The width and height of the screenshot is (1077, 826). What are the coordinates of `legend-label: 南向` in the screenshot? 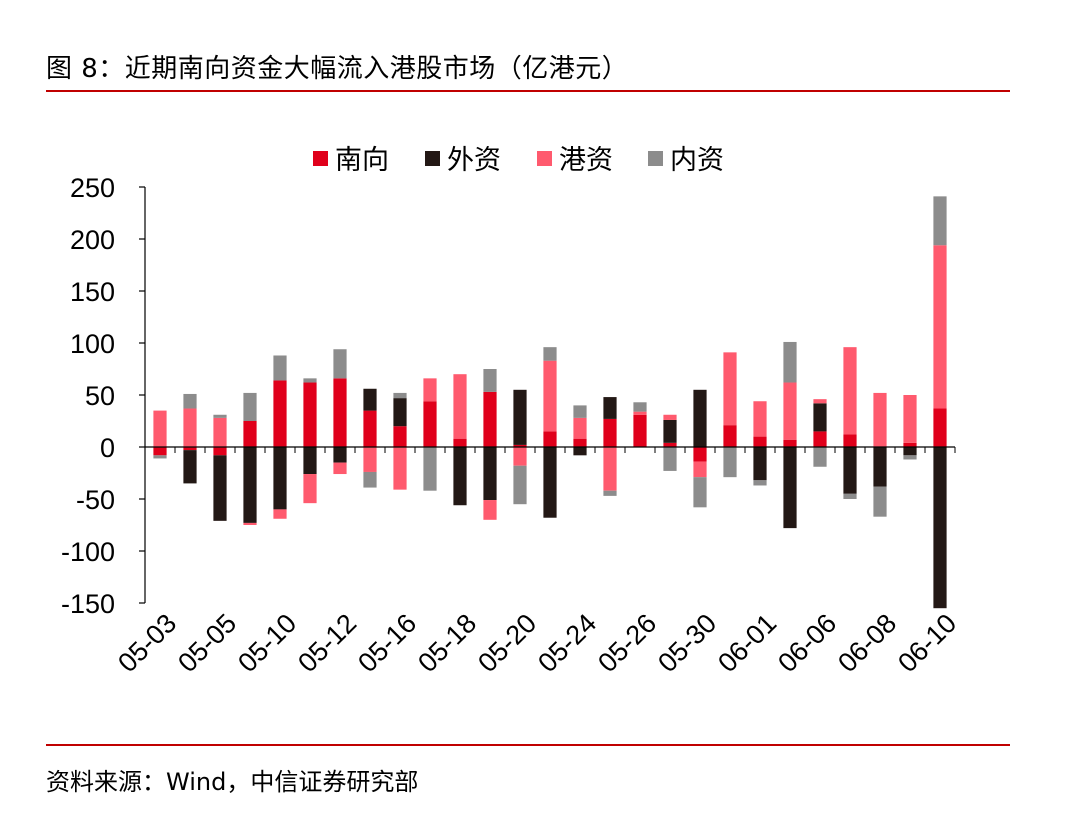 It's located at (362, 160).